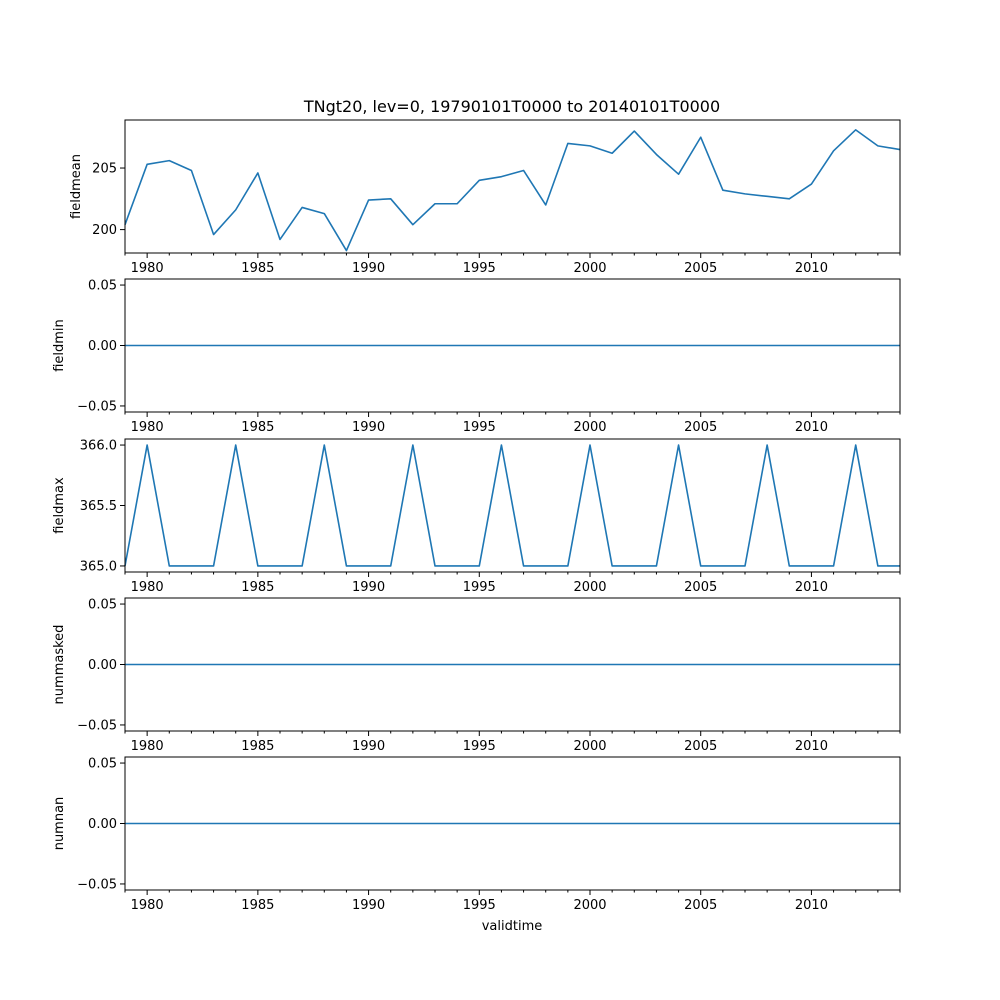 Image resolution: width=1000 pixels, height=1000 pixels. Describe the element at coordinates (589, 427) in the screenshot. I see `fieldmin-xtick-label: 2000` at that location.